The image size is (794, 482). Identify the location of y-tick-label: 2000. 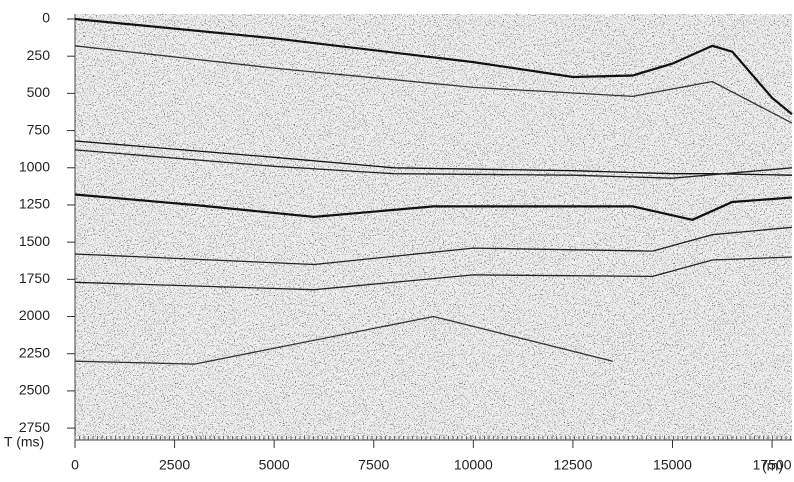
(34, 315).